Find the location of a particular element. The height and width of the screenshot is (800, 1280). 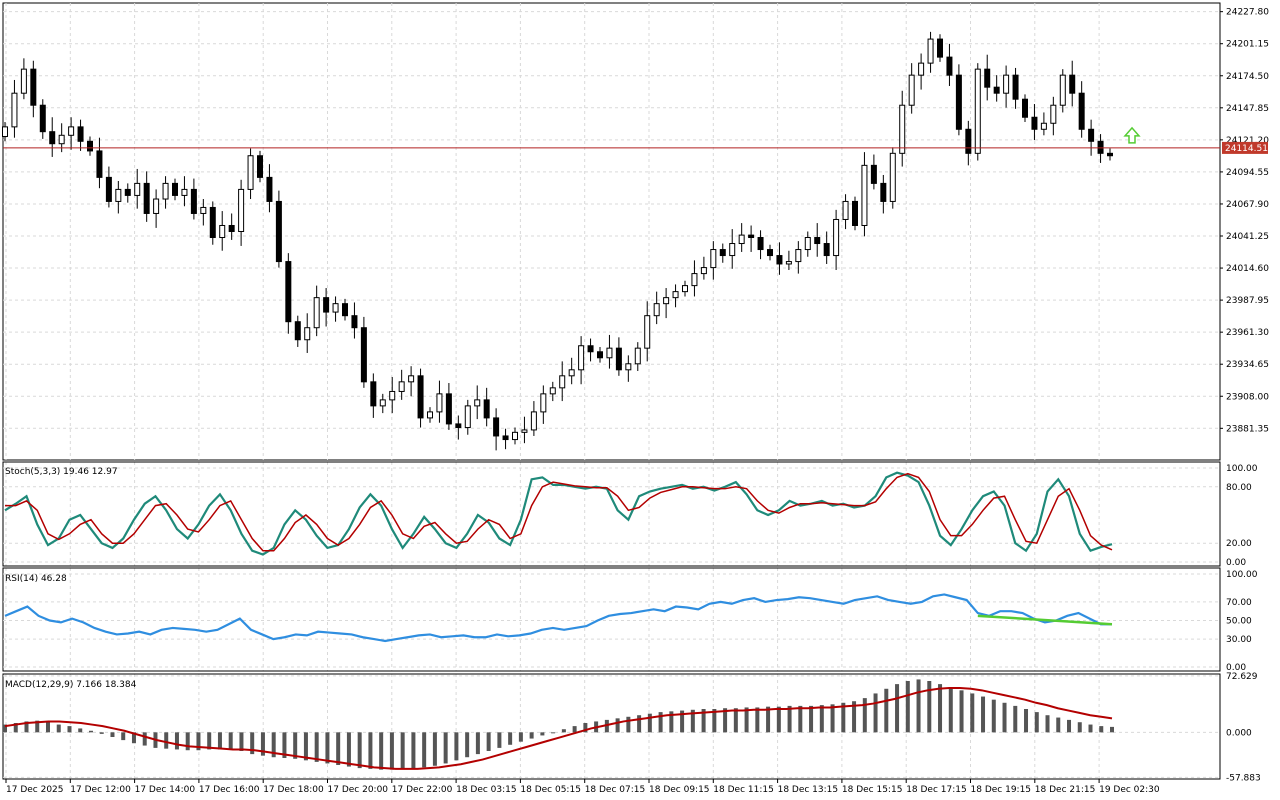

stochastic-panel: 100.00 80.00 20.00 0.00 is located at coordinates (630, 514).